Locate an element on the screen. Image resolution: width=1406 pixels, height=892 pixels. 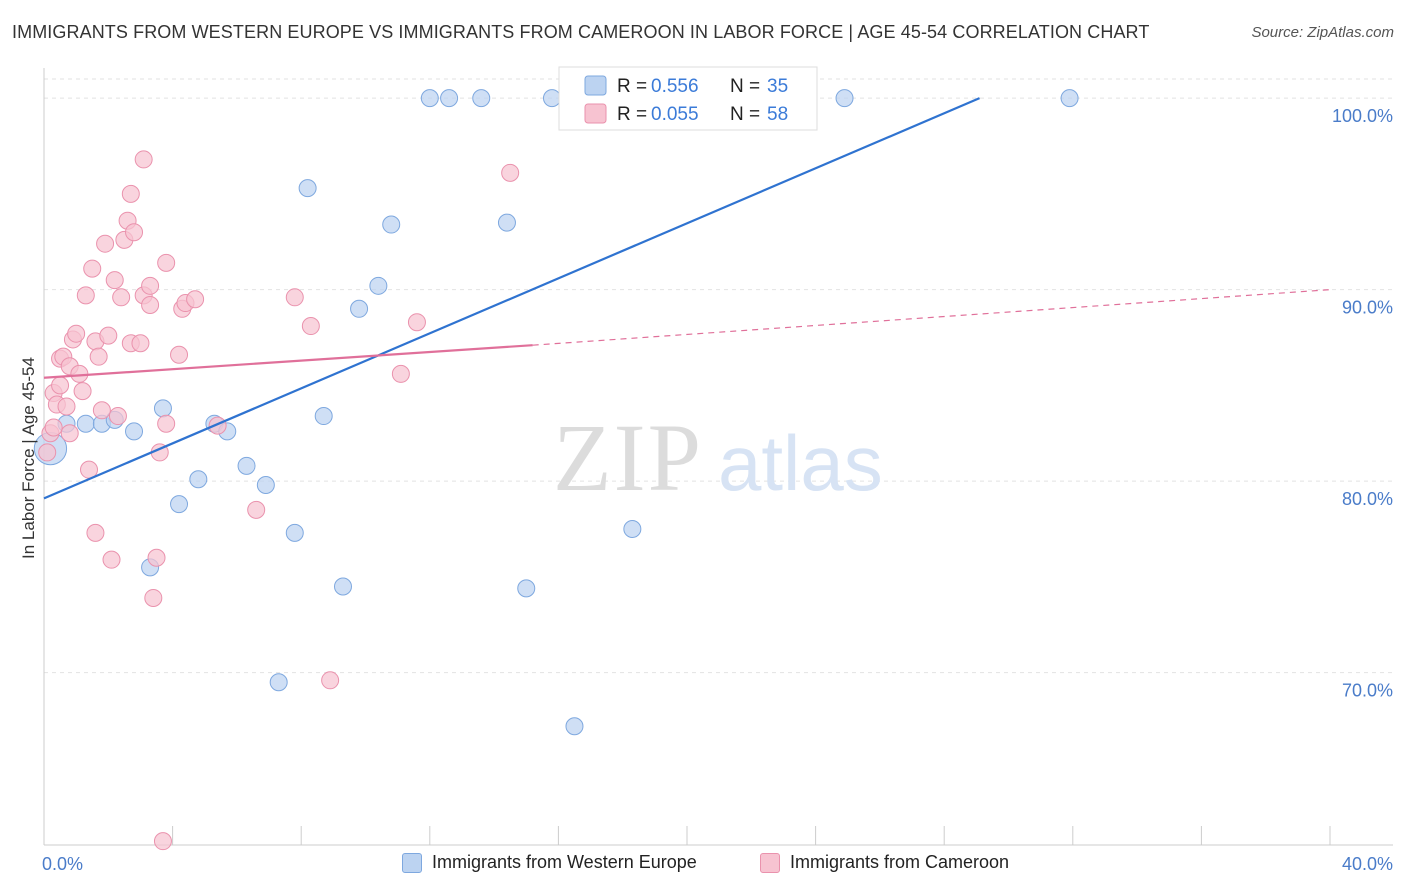
cameroon-trend-line is located at coordinates (288, 361).